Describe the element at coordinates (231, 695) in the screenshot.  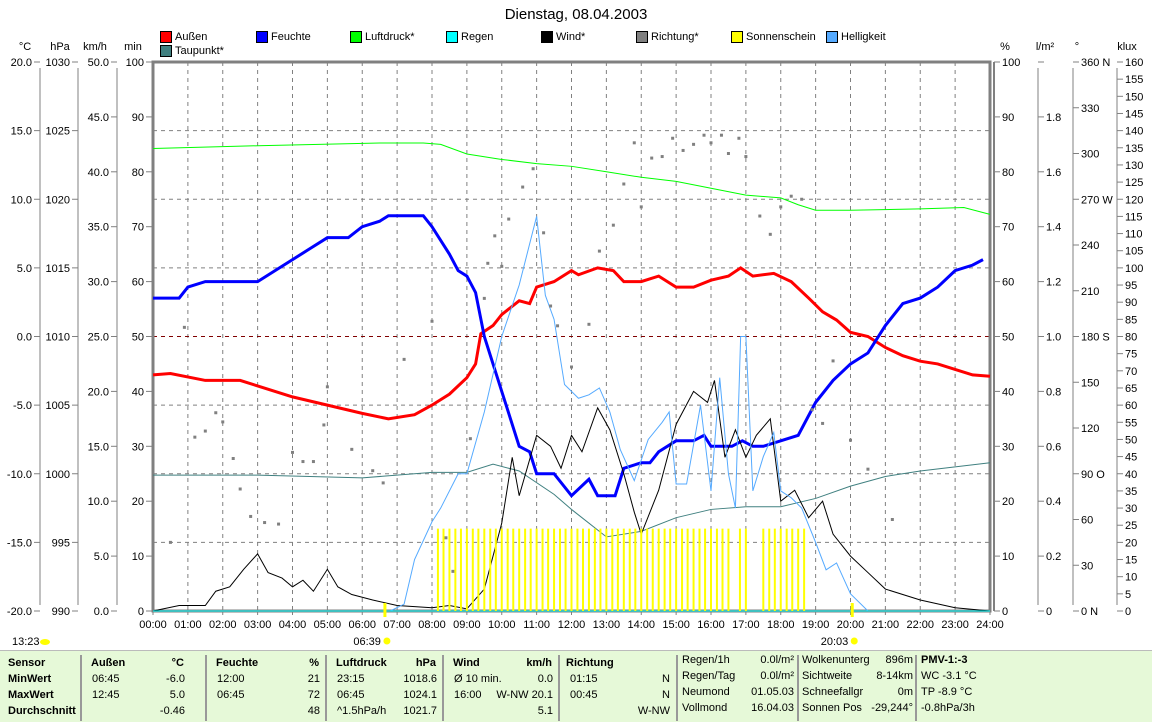
I see `time-value: 06:45` at that location.